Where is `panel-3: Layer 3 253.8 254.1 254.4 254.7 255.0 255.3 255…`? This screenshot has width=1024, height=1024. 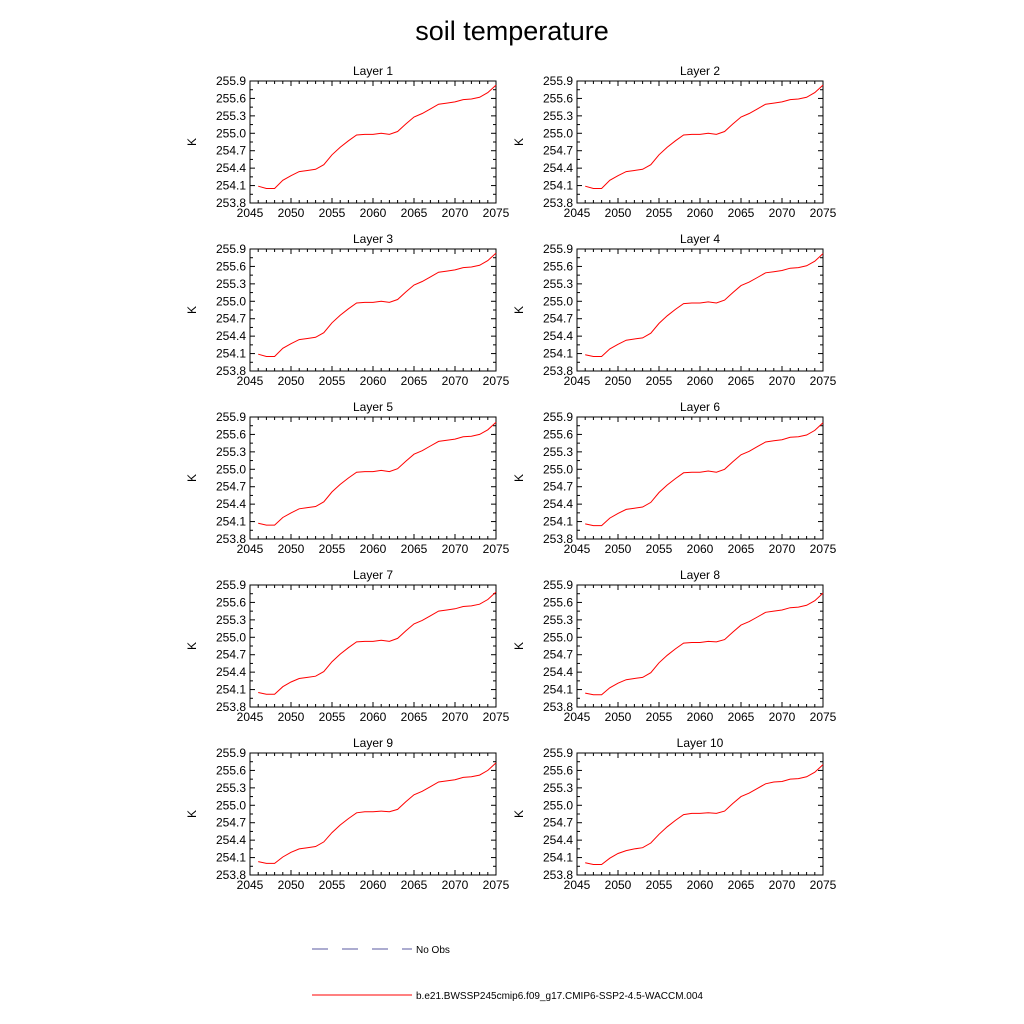 panel-3: Layer 3 253.8 254.1 254.4 254.7 255.0 255.3 255… is located at coordinates (347, 310).